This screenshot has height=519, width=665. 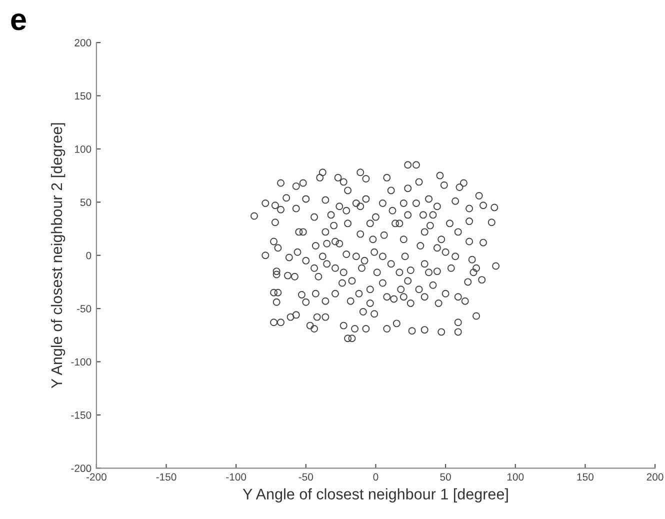 What do you see at coordinates (81, 415) in the screenshot?
I see `y-tick-label: -150` at bounding box center [81, 415].